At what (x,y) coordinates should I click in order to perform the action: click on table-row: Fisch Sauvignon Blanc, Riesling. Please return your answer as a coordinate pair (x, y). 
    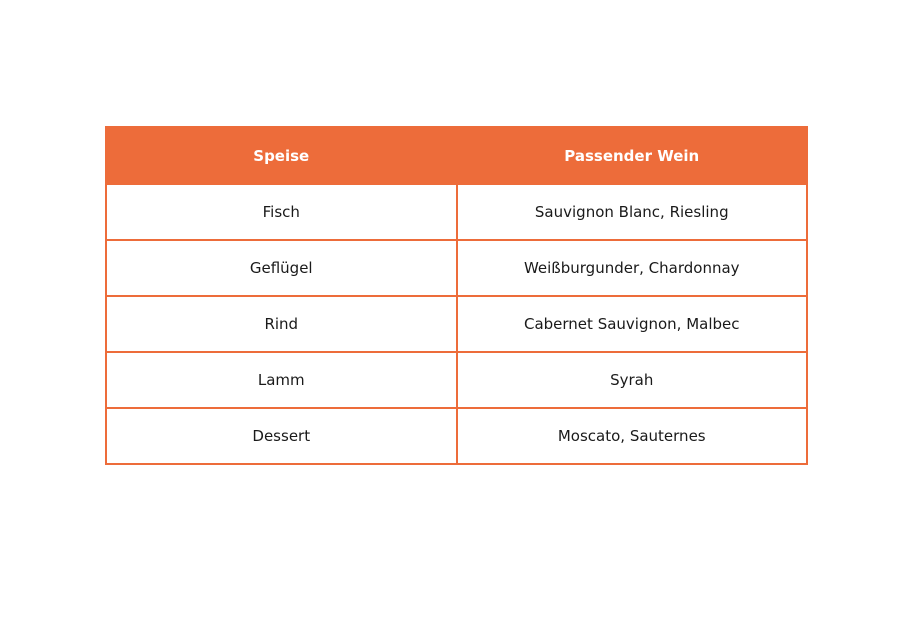
    Looking at the image, I should click on (456, 212).